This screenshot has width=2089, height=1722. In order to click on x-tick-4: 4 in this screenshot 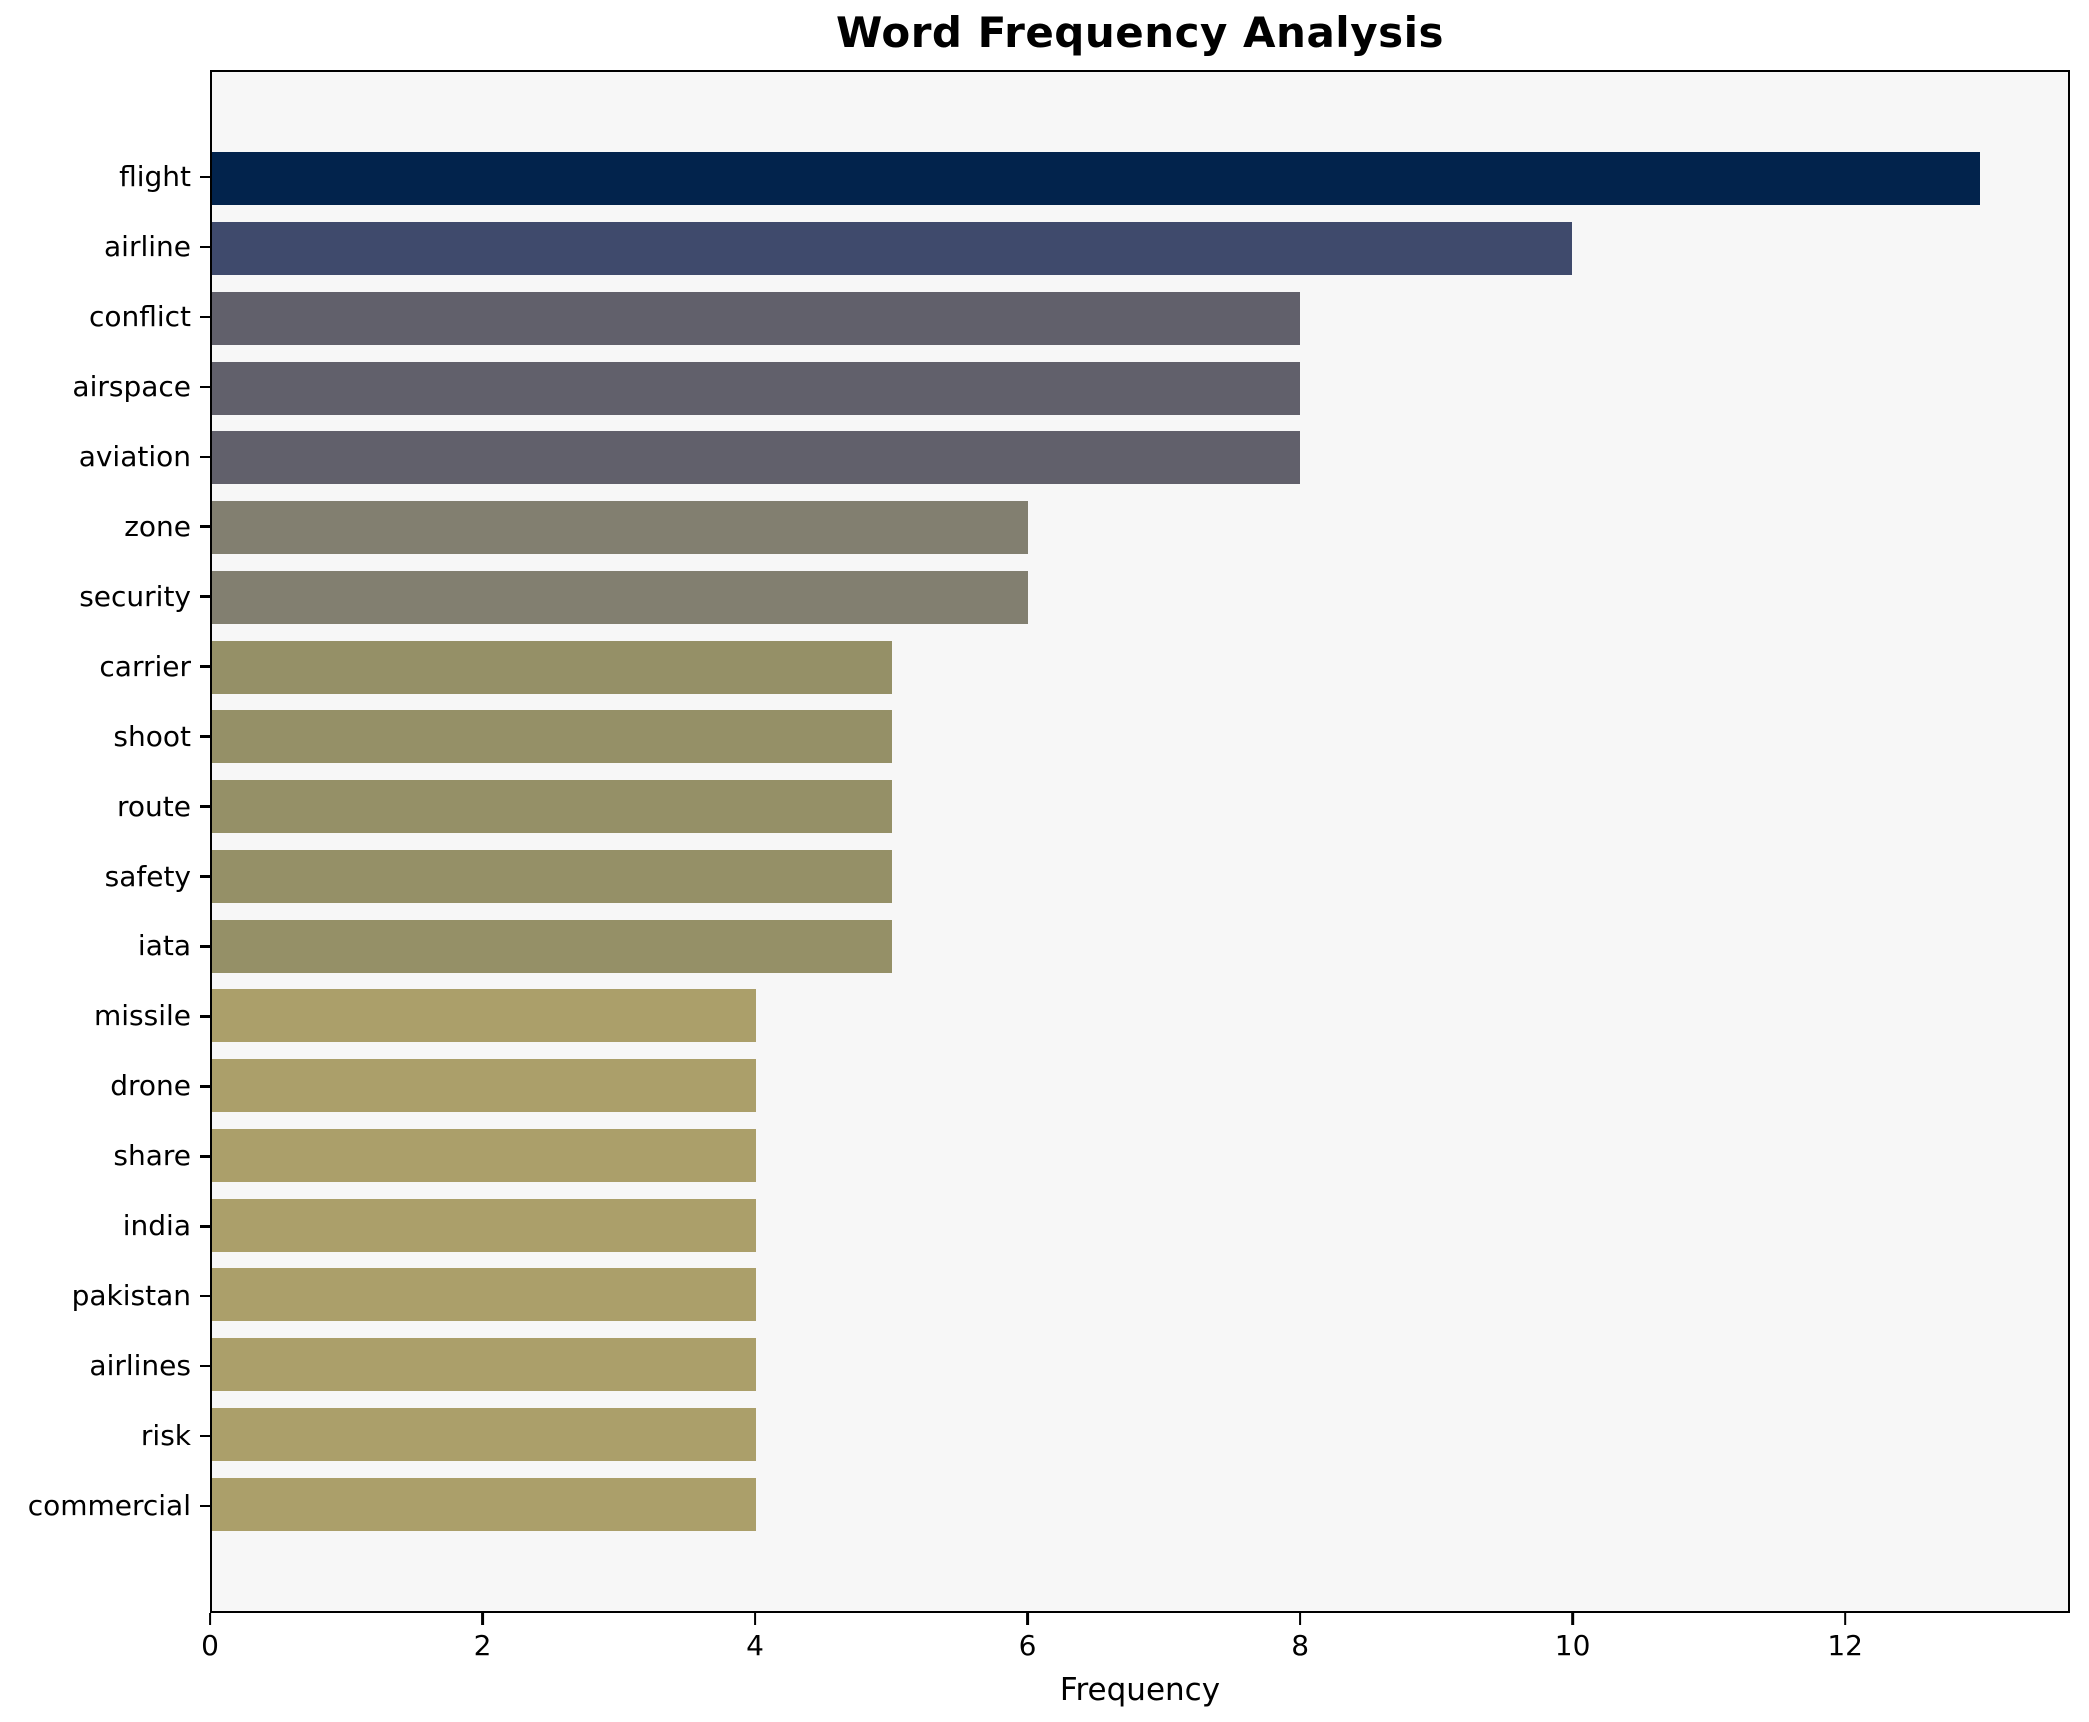, I will do `click(755, 1636)`.